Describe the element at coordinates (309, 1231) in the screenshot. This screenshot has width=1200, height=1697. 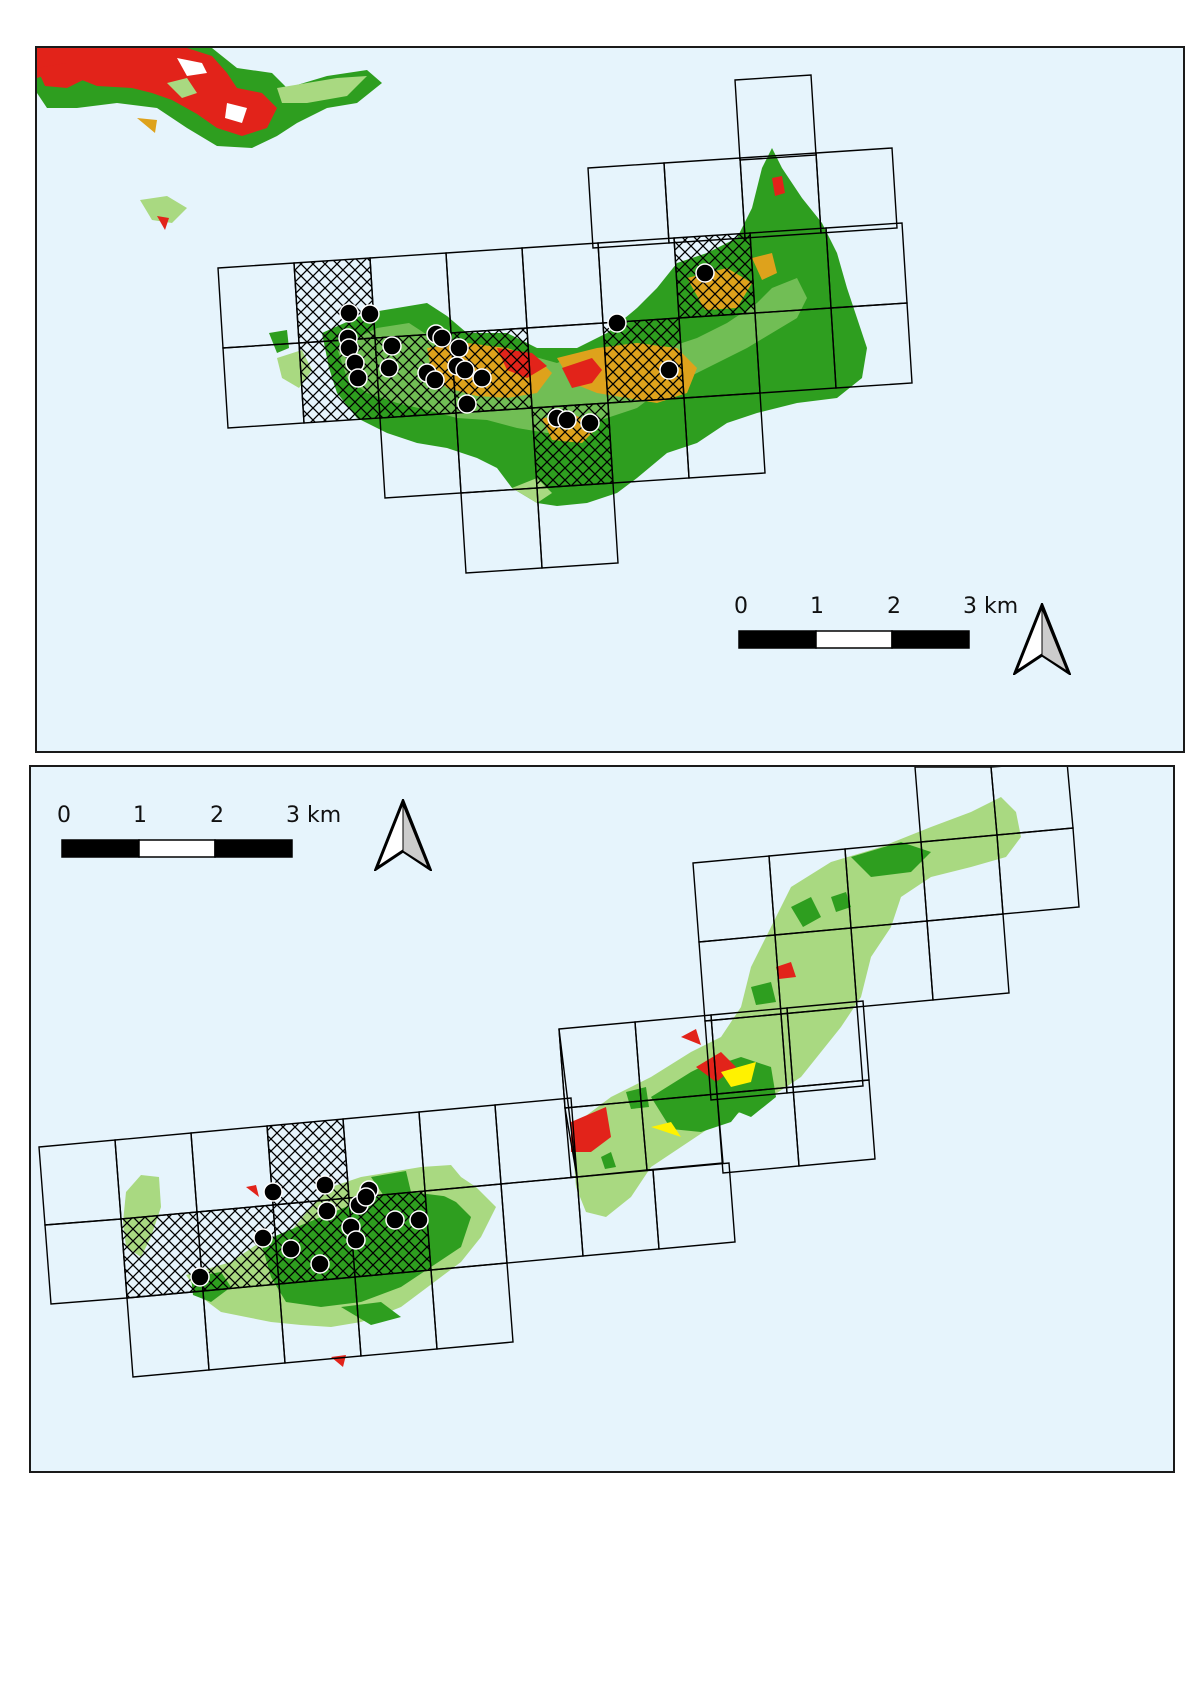
I see `sample-points-bottom` at that location.